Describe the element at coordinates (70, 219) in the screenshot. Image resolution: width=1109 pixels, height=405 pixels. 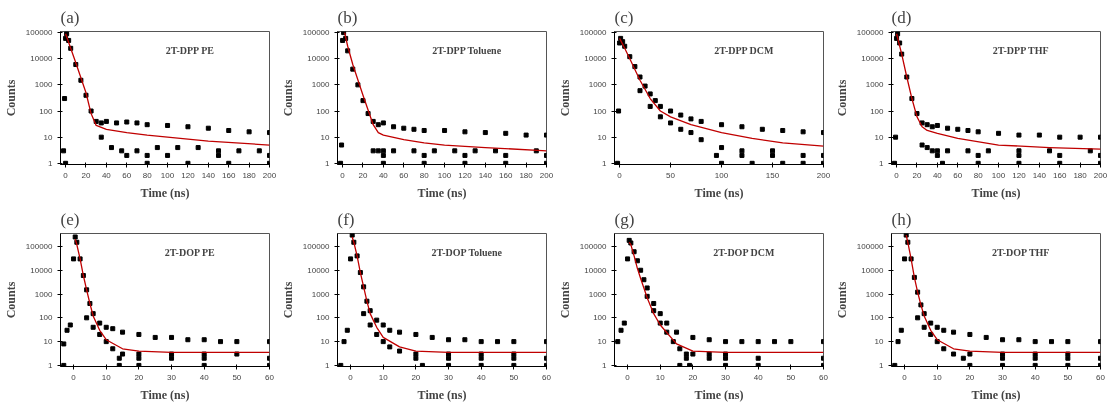
I see `chart-title: (e)` at that location.